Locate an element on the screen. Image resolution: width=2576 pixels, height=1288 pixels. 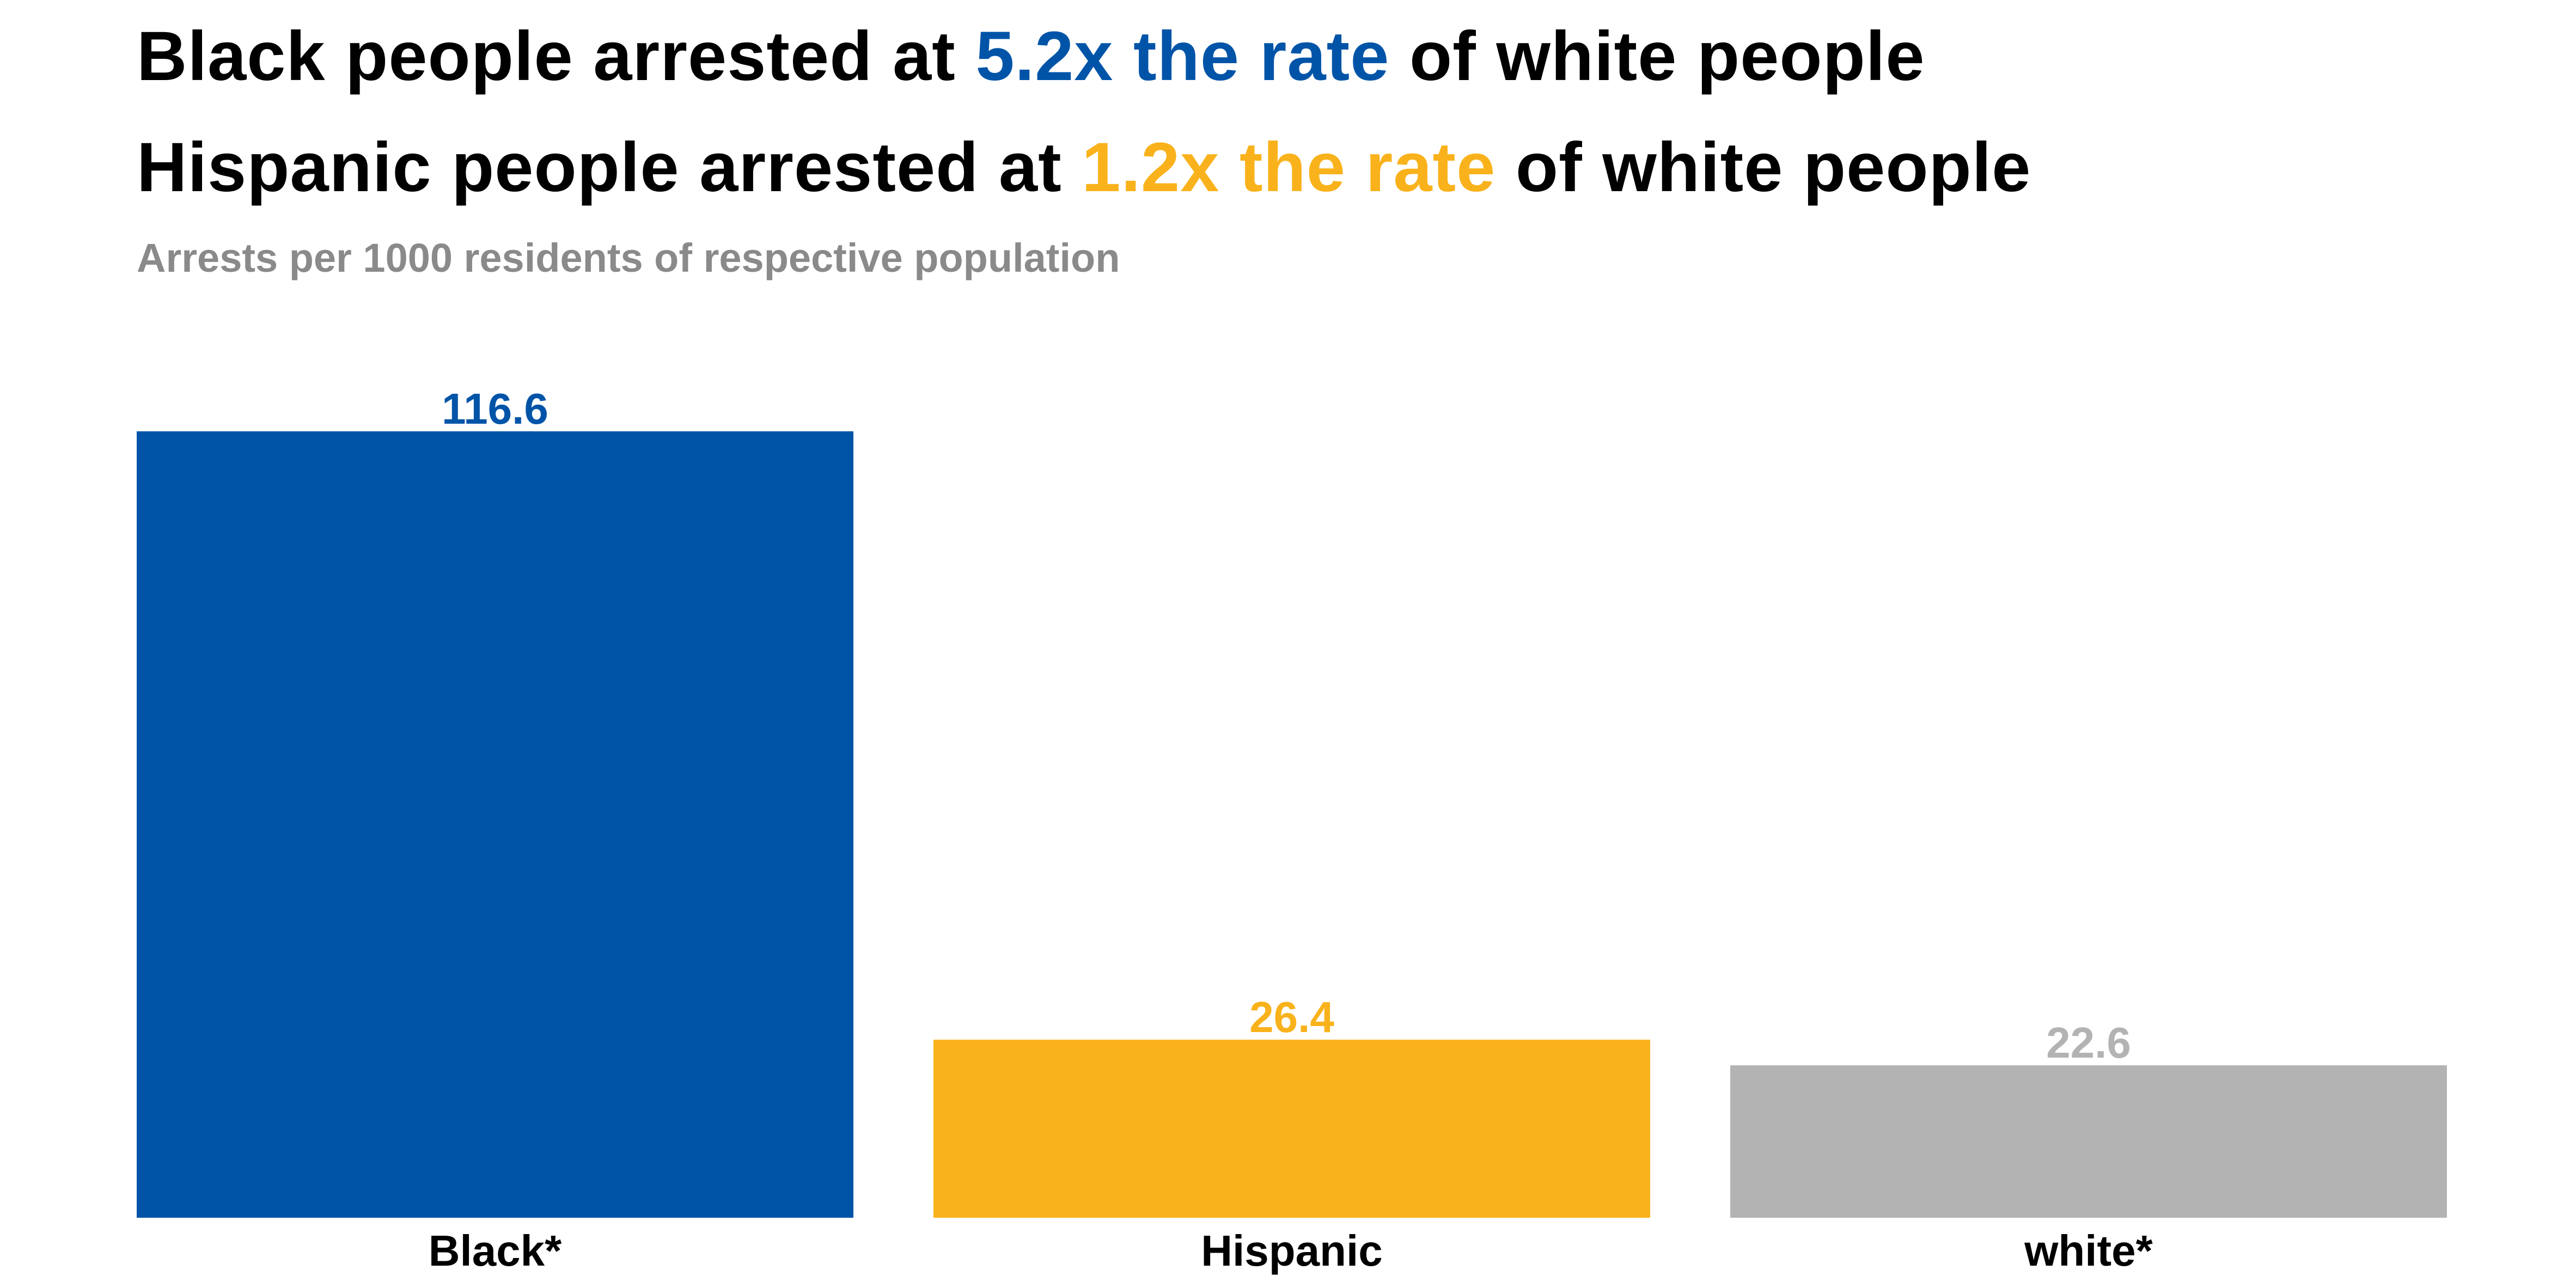
bar-hispanic is located at coordinates (1291, 1129).